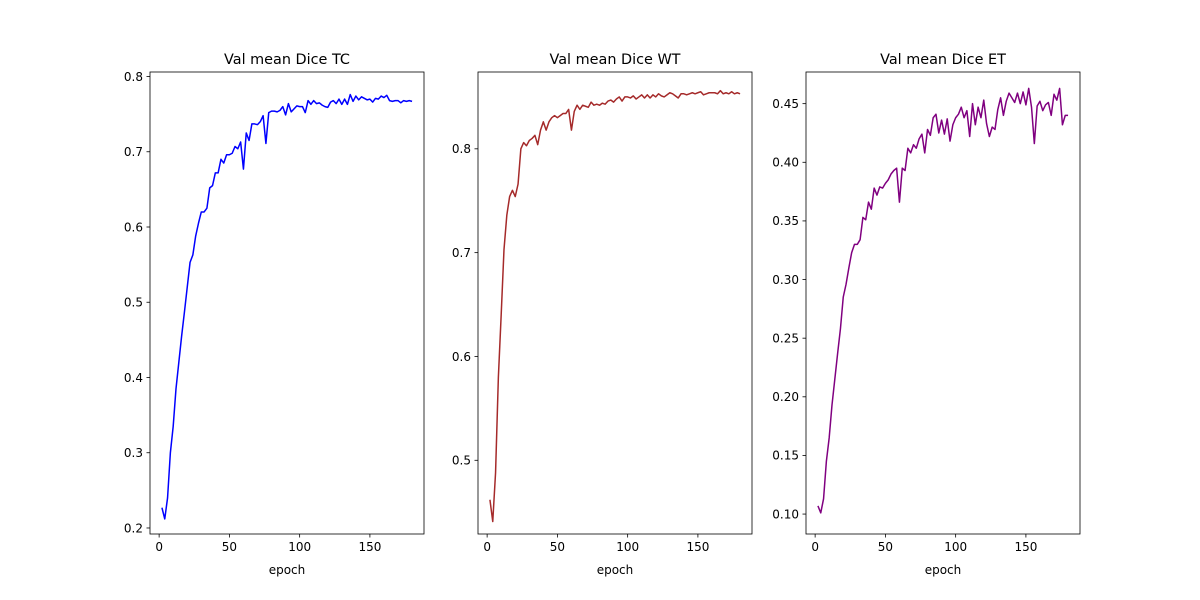 The height and width of the screenshot is (600, 1200). I want to click on y-tick-label: 0.40, so click(785, 163).